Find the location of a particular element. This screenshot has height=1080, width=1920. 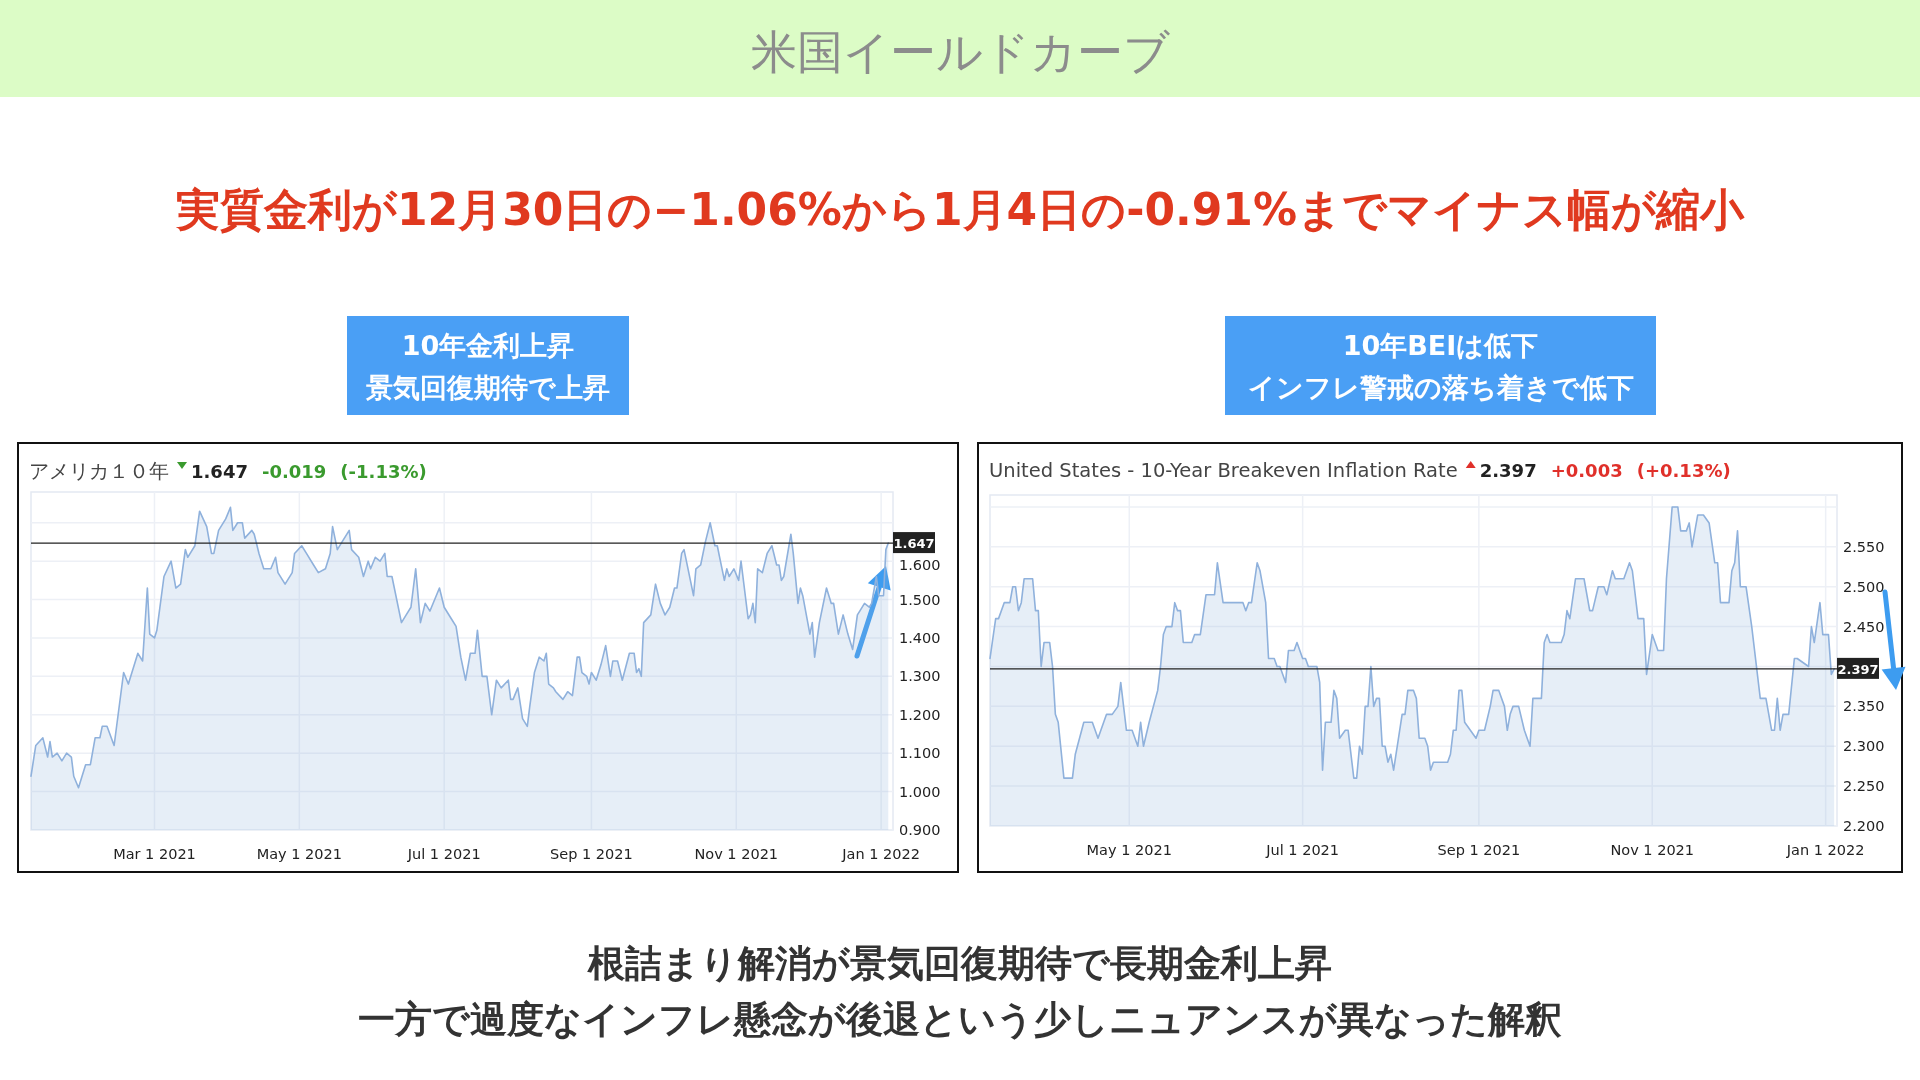

y-tick-label: 0.900 is located at coordinates (920, 830).